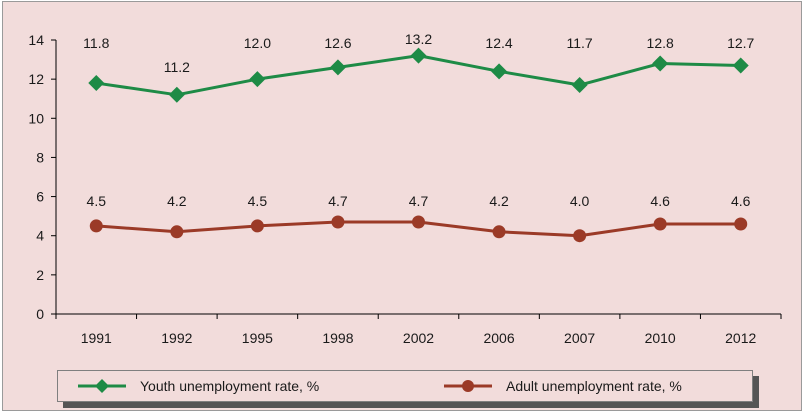 The image size is (806, 414). I want to click on legend-item-youth: Youth unemployment rate, %, so click(226, 386).